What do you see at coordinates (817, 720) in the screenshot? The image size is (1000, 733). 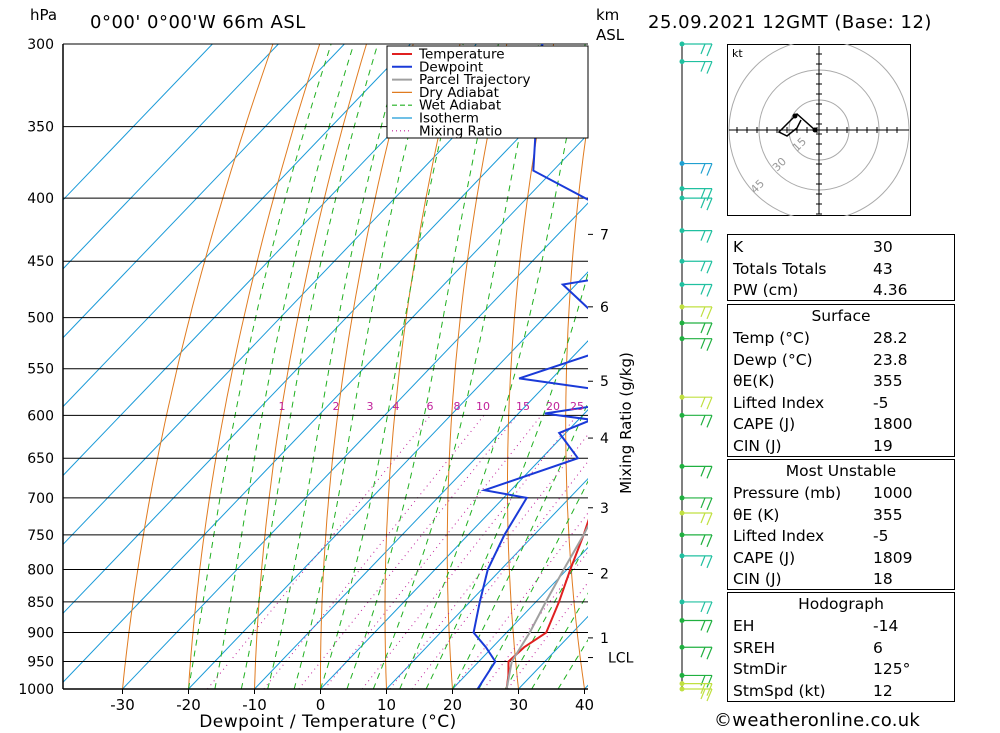 I see `copyright-footer: ©weatheronline.co.uk` at bounding box center [817, 720].